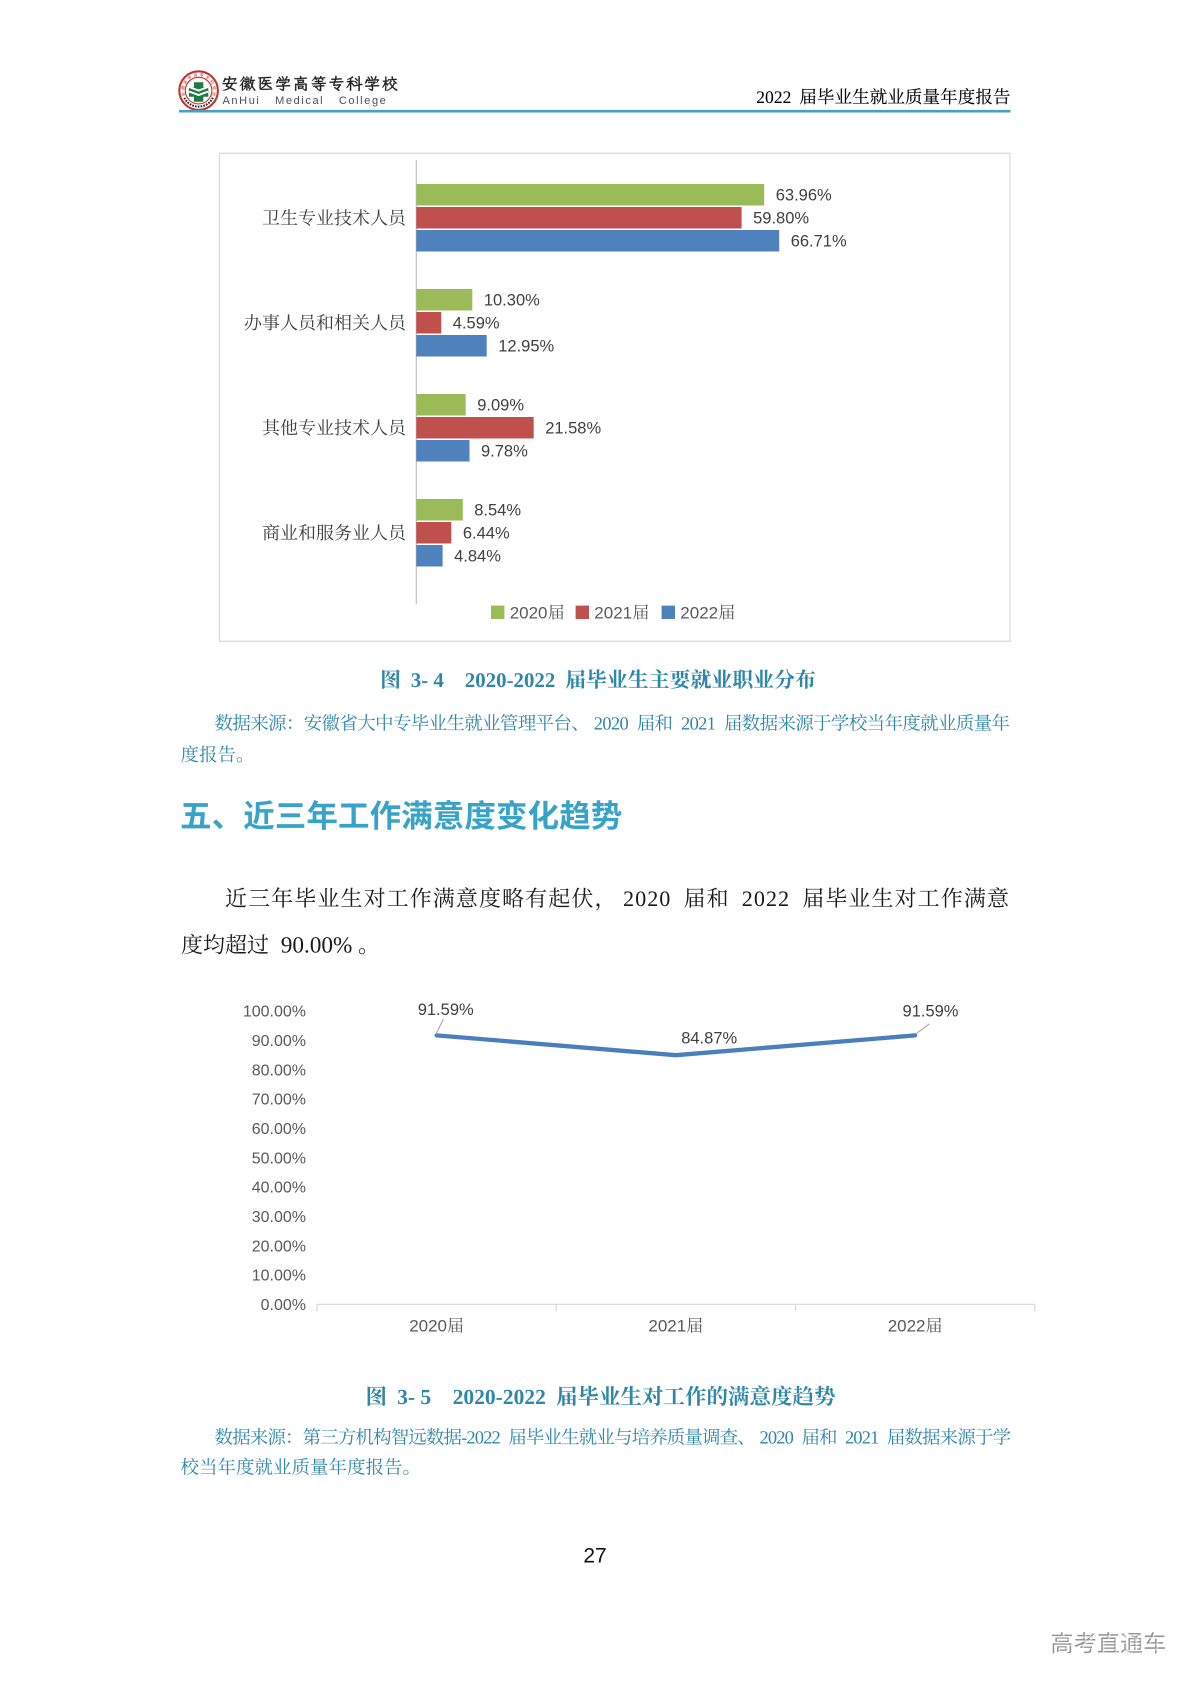 This screenshot has width=1190, height=1688. What do you see at coordinates (709, 1039) in the screenshot?
I see `svg-text: 84.87%` at bounding box center [709, 1039].